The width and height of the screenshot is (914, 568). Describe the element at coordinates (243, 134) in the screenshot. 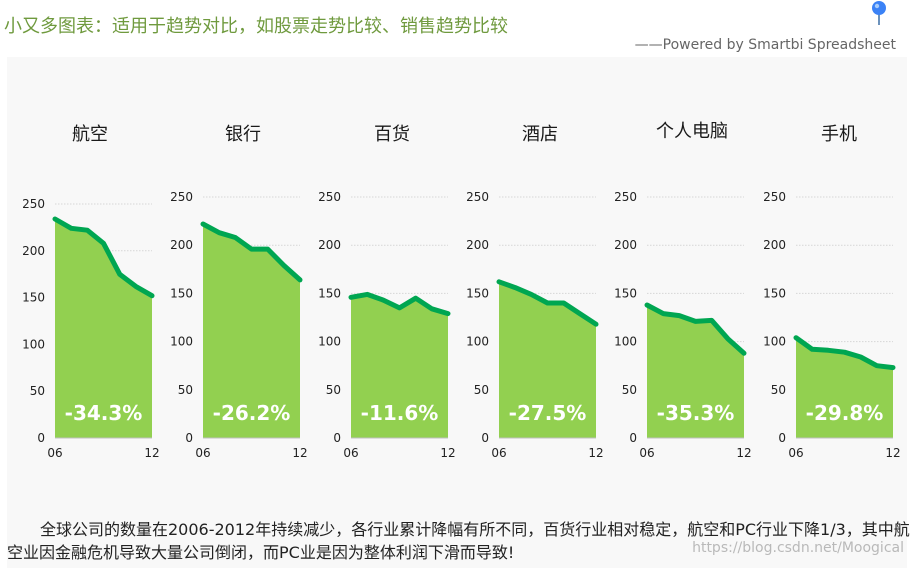

I see `chart-title: 银行` at that location.